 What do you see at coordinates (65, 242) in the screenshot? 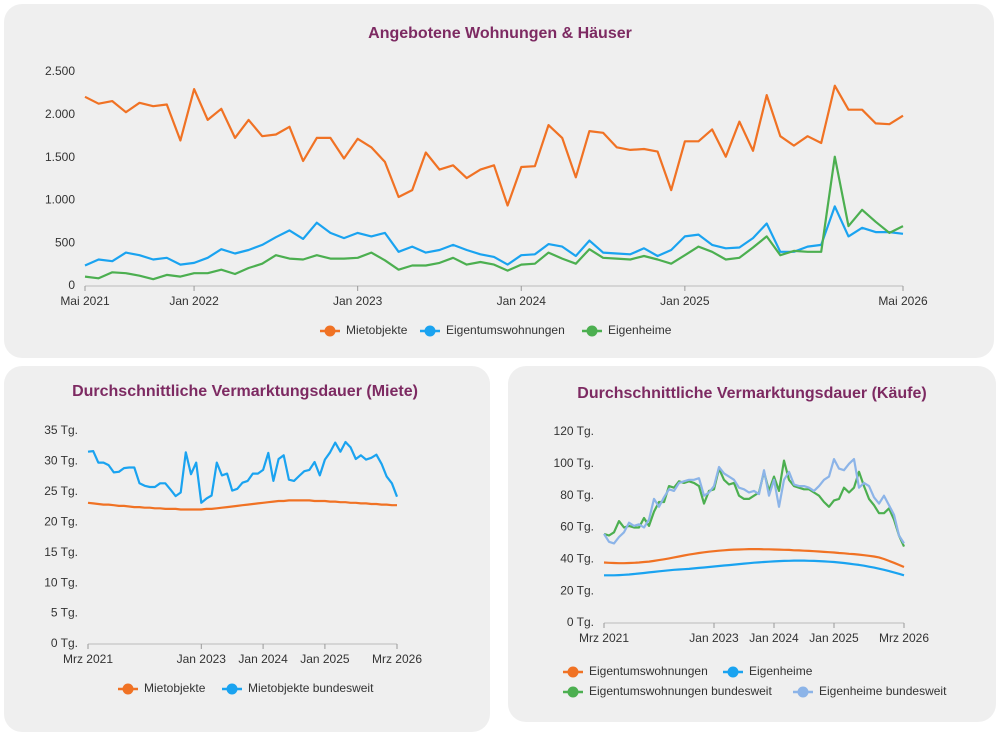
I see `y-tick-label: 500` at bounding box center [65, 242].